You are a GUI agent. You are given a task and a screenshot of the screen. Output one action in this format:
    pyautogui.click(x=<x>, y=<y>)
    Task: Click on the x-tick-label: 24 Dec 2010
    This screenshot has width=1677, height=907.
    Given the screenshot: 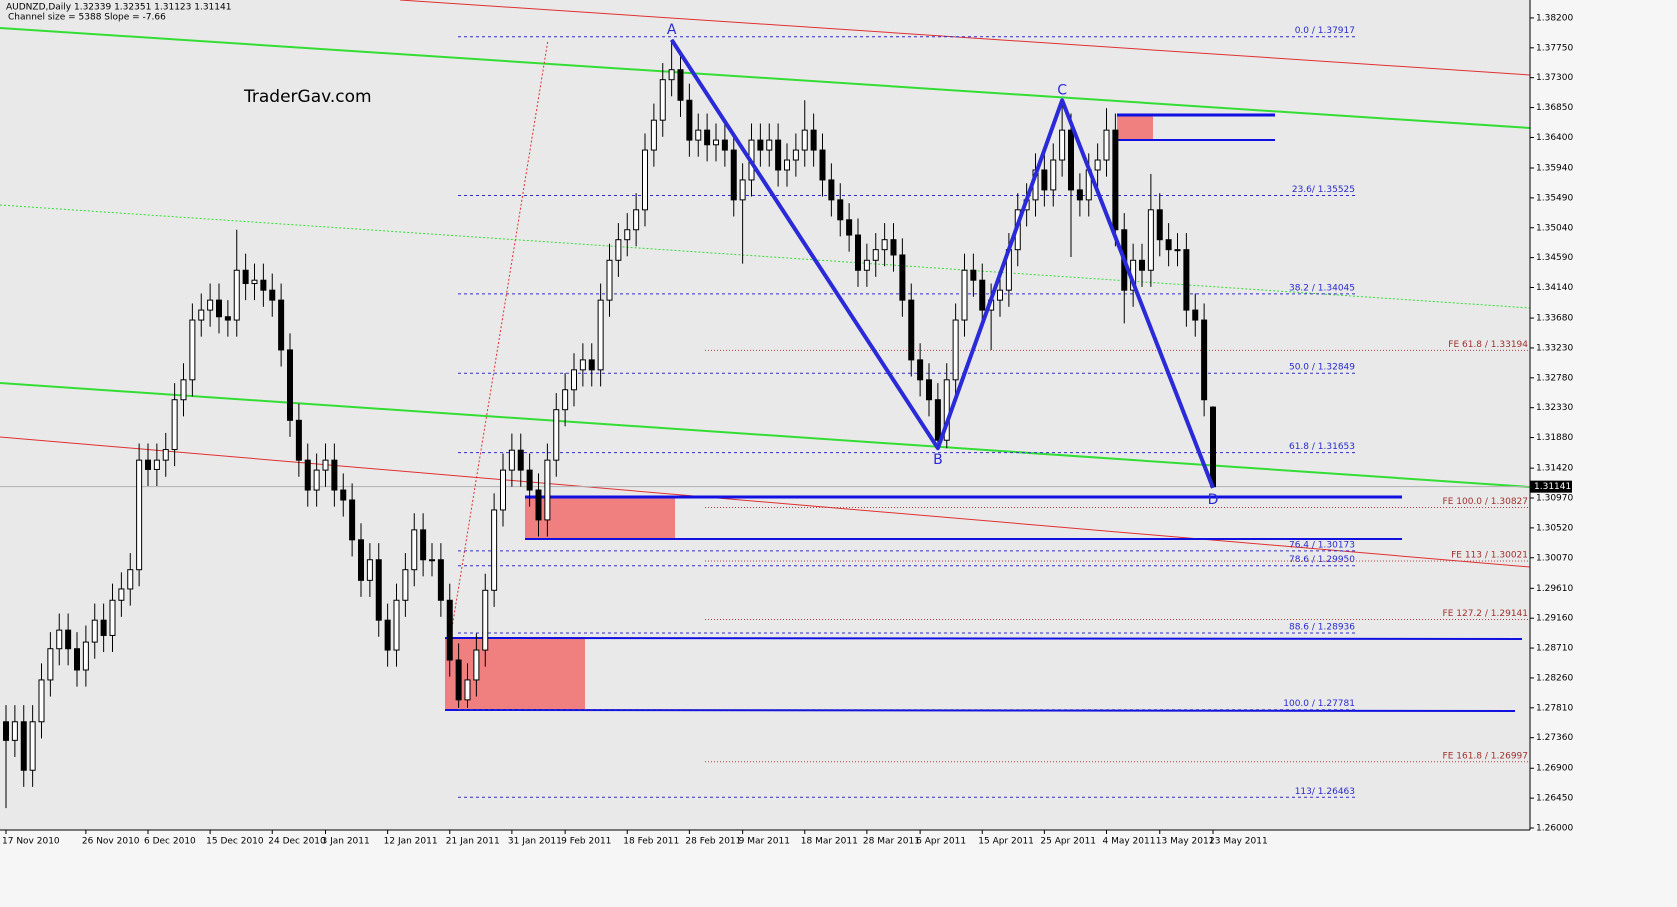 What is the action you would take?
    pyautogui.click(x=297, y=842)
    